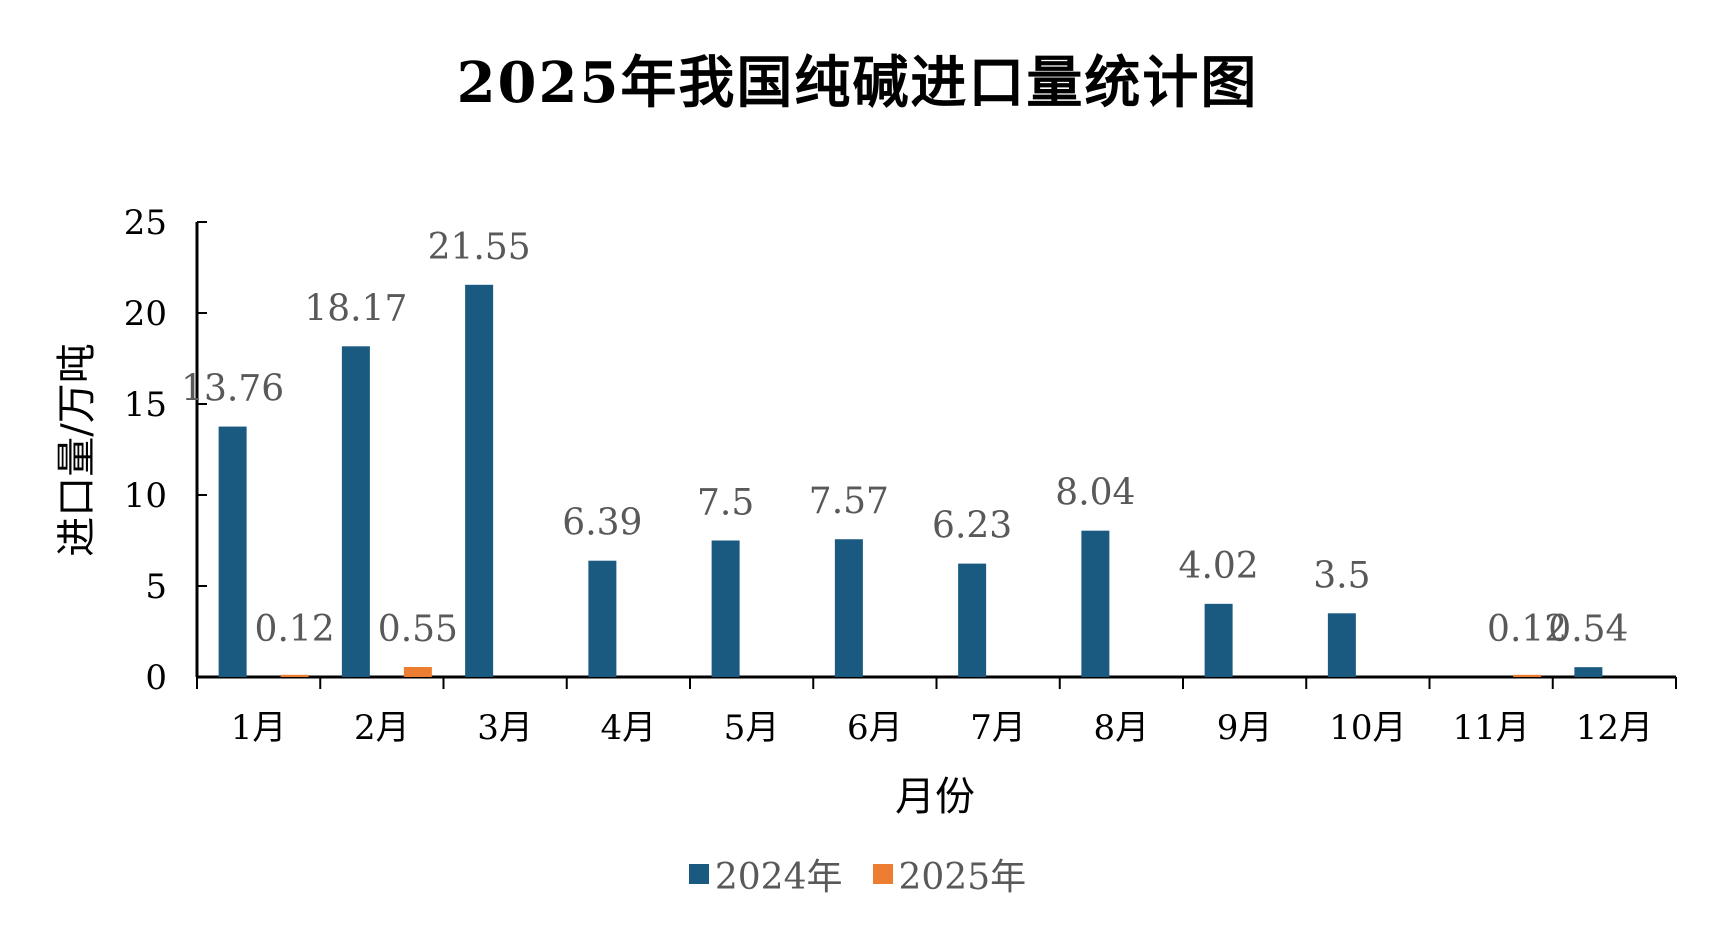 The width and height of the screenshot is (1715, 945). I want to click on bar-2025年-11月, so click(1527, 675).